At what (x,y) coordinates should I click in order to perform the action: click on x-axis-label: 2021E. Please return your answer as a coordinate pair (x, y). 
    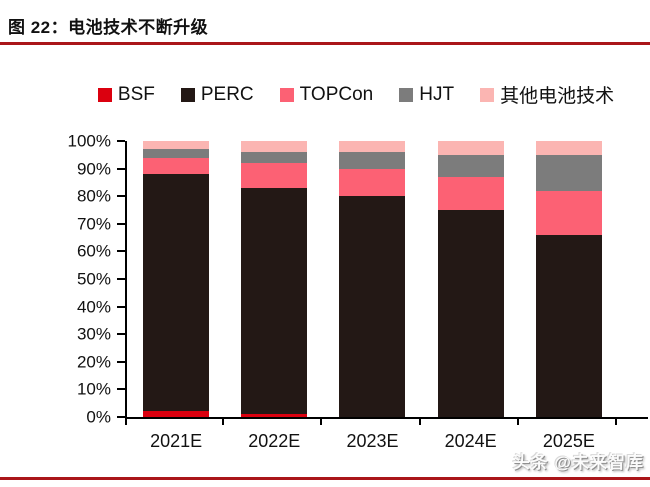
    Looking at the image, I should click on (176, 441).